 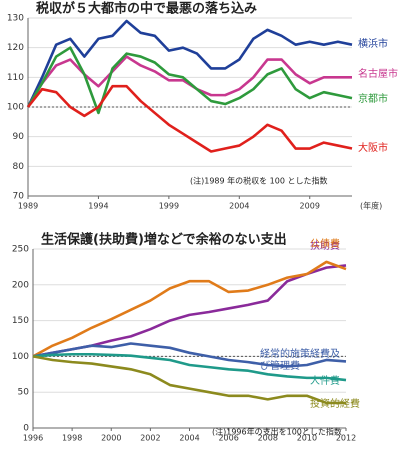 What do you see at coordinates (169, 206) in the screenshot?
I see `x-tick-label: 1999` at bounding box center [169, 206].